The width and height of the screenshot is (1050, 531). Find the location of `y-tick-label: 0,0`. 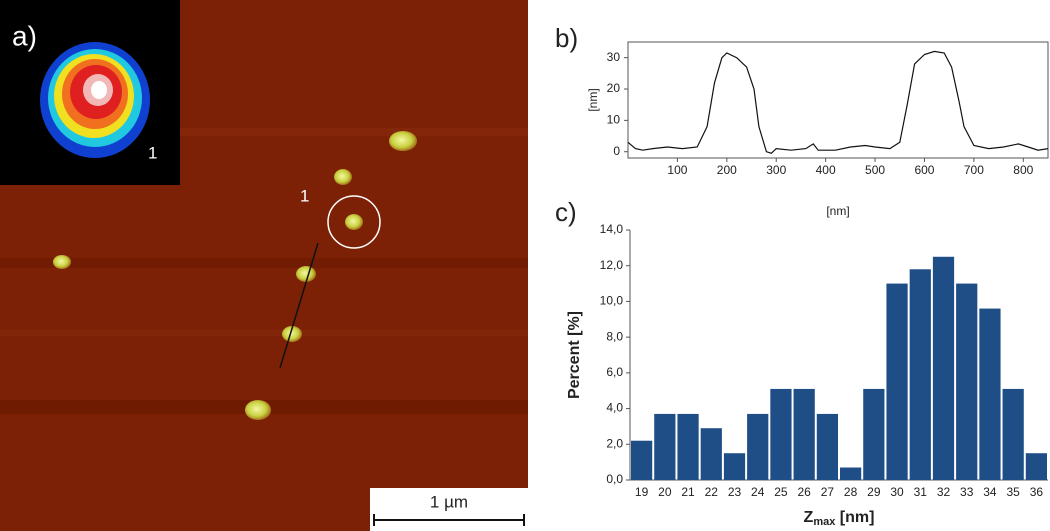

y-tick-label: 0,0 is located at coordinates (614, 479).